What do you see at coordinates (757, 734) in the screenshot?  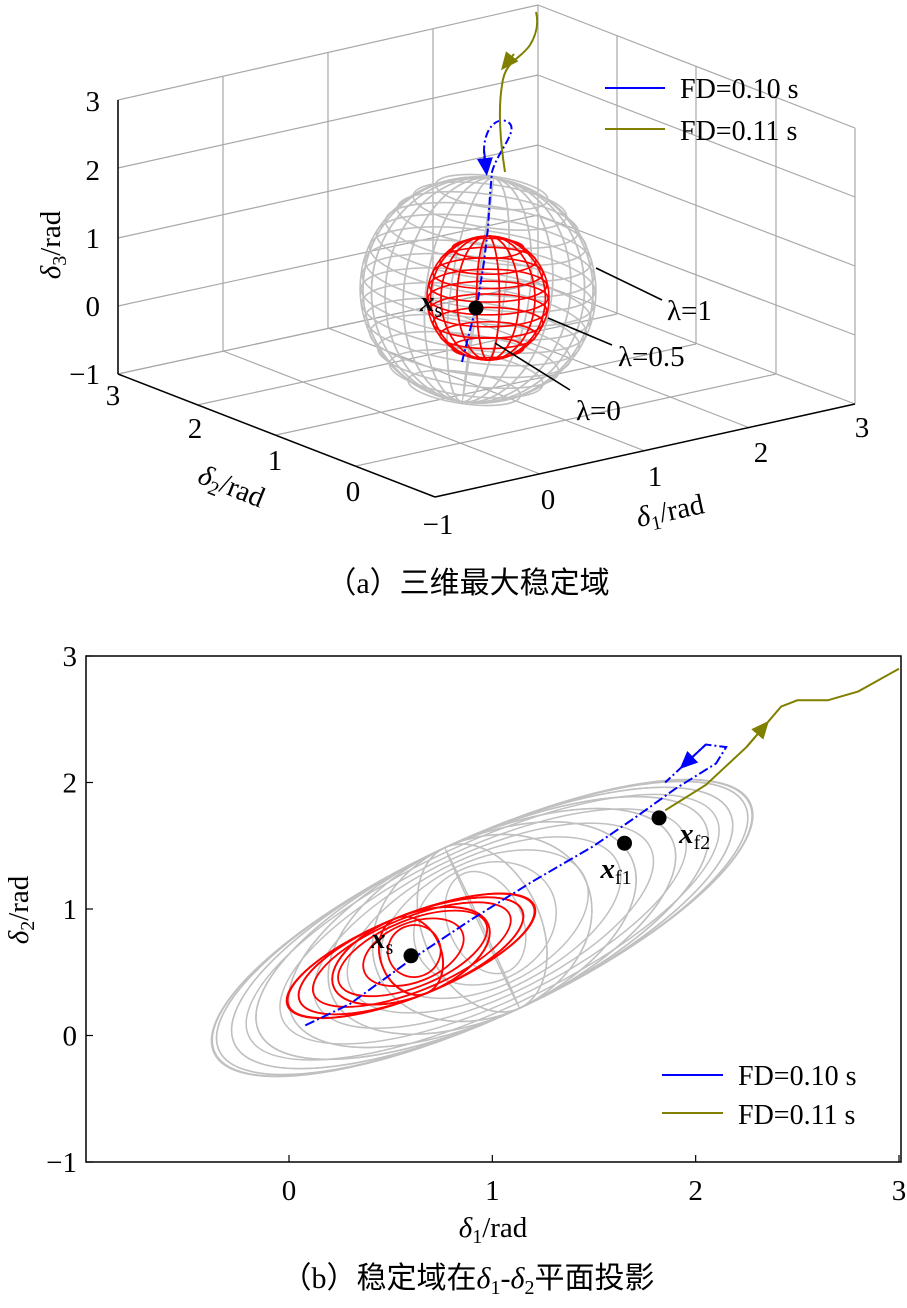 I see `panel-b-arrow-fd-0.11` at bounding box center [757, 734].